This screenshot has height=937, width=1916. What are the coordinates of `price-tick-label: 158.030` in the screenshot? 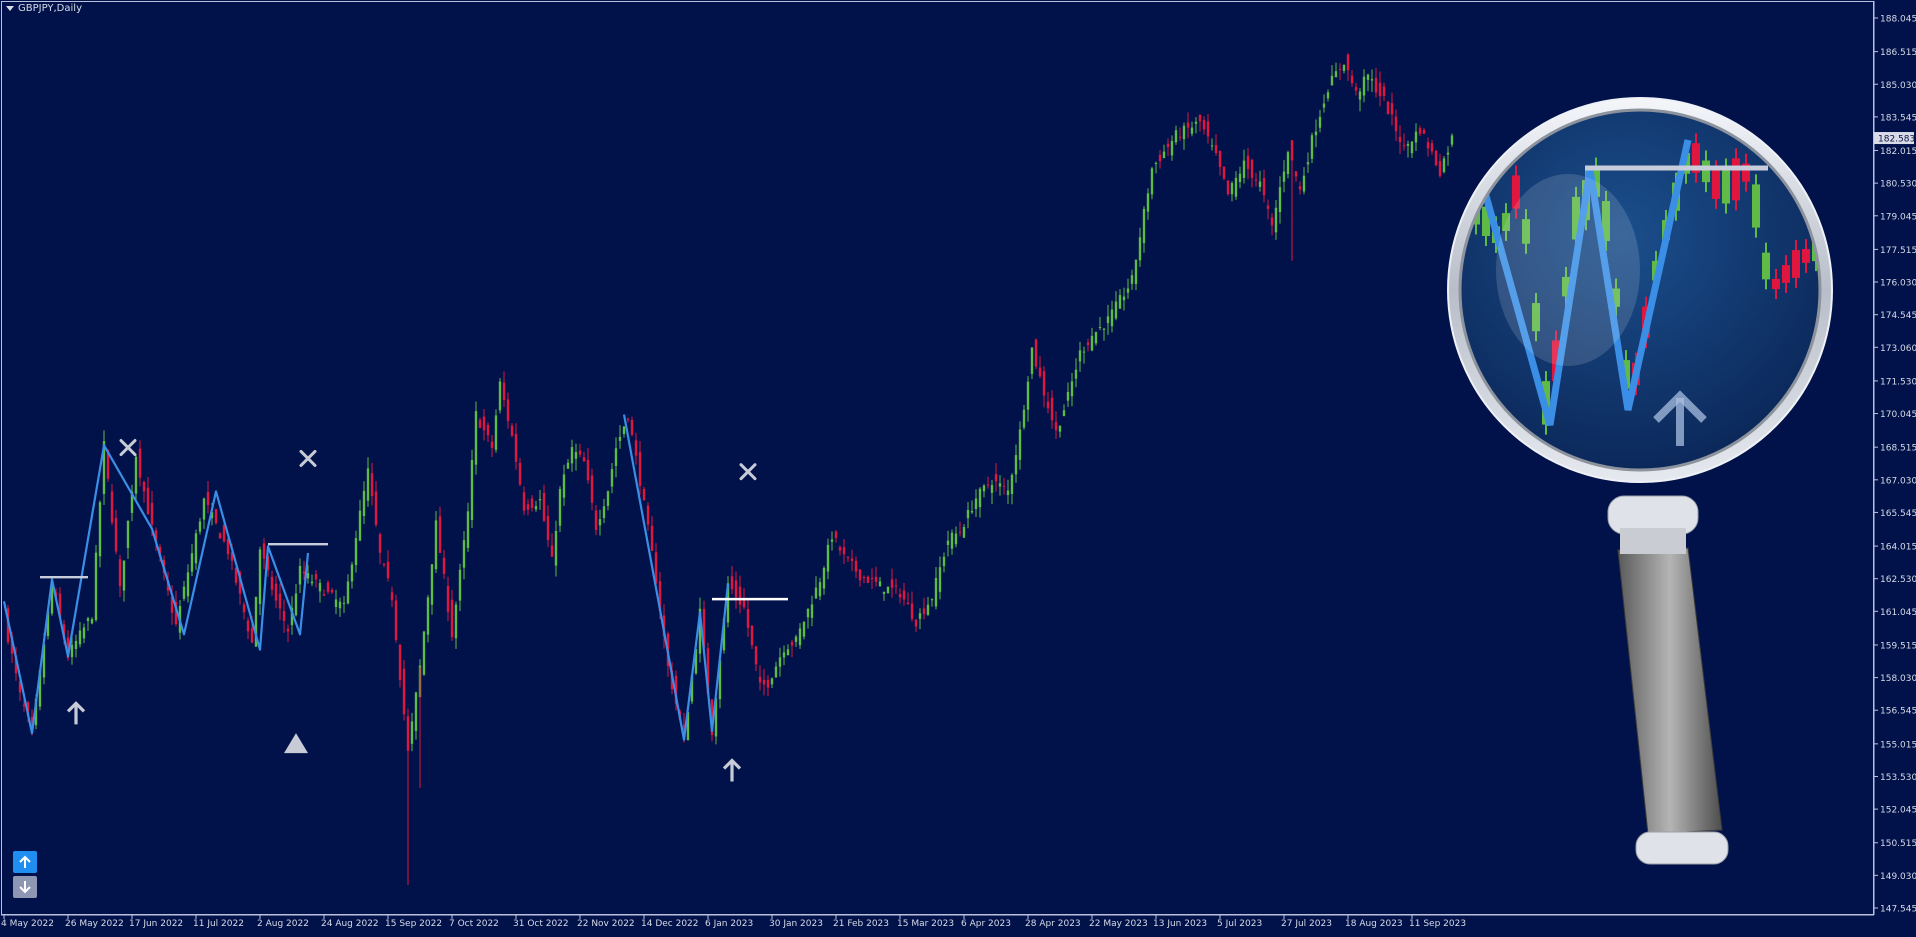 It's located at (1898, 679).